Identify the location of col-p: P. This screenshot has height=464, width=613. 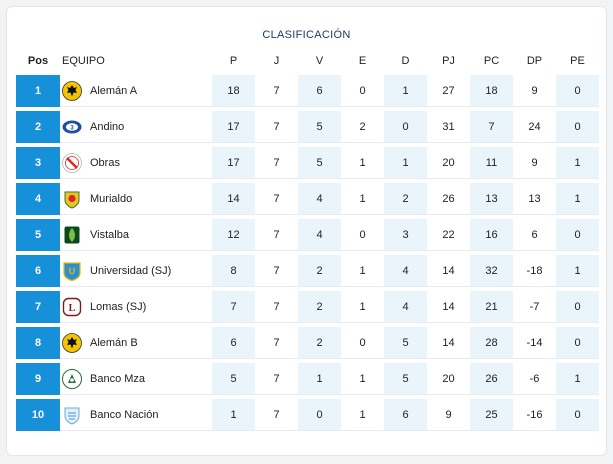
(233, 61).